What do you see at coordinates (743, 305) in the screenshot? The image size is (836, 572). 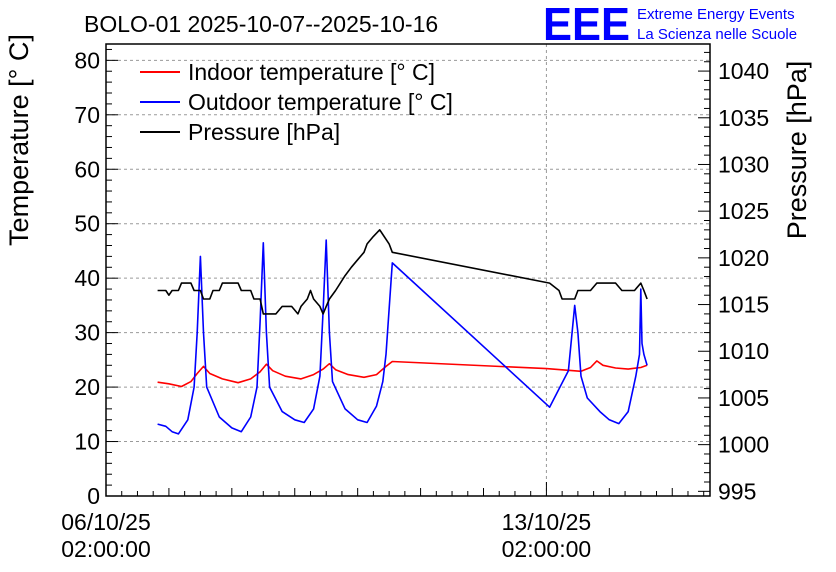 I see `y2-tick-label-1015: 1015` at bounding box center [743, 305].